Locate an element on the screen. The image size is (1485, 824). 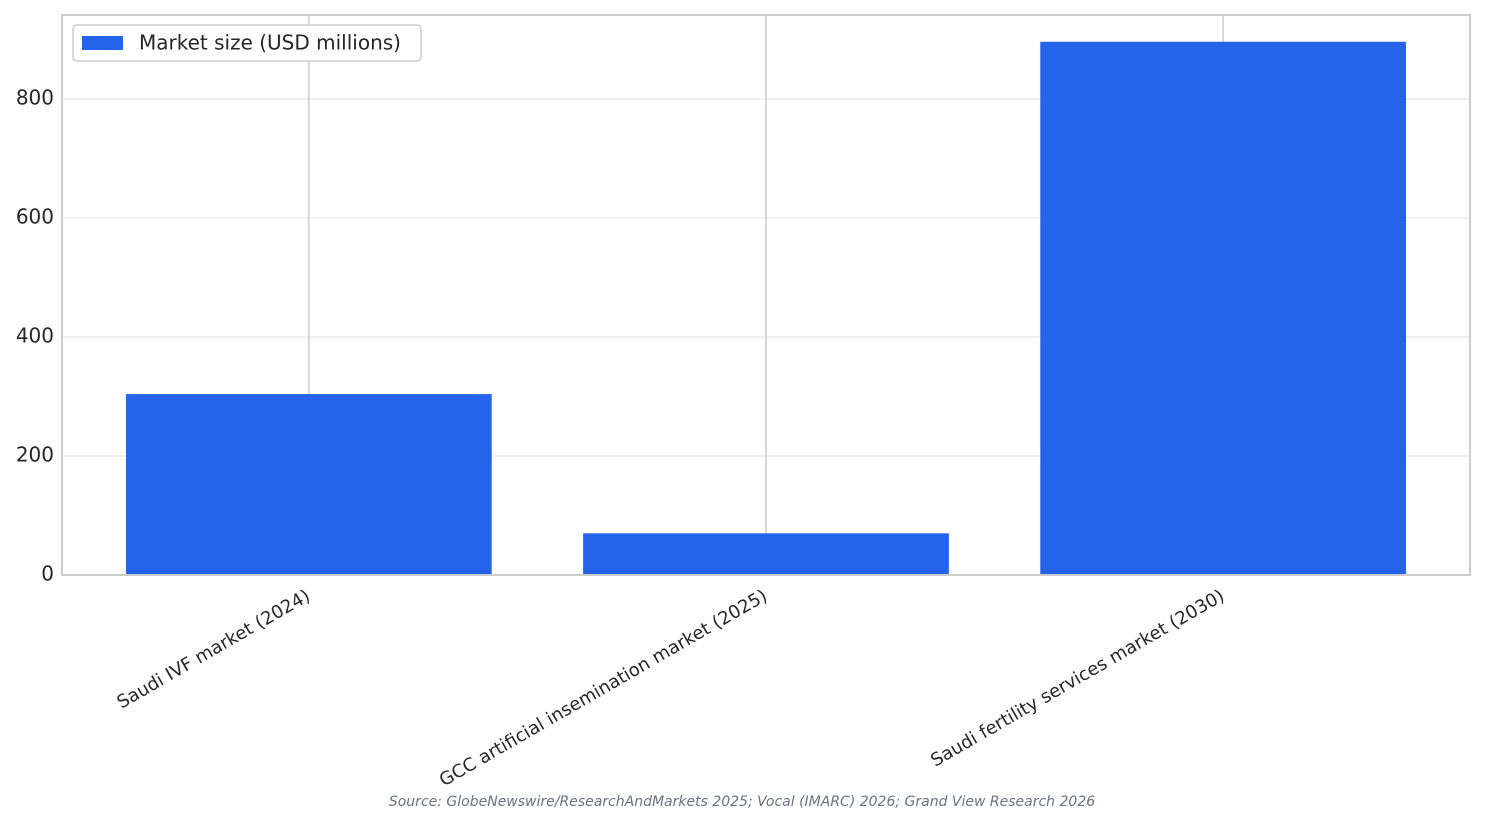
y-tick-label: 400 is located at coordinates (35, 335).